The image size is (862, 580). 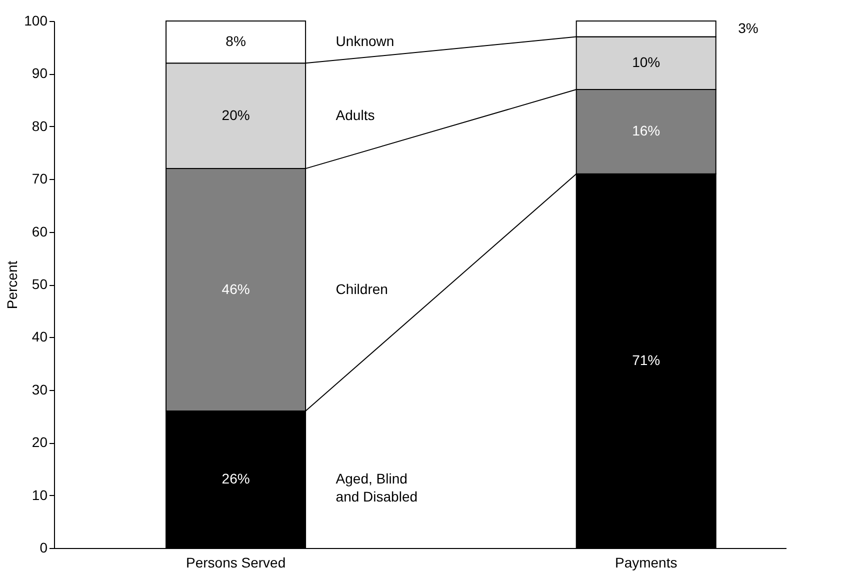 I want to click on text: 71%, so click(x=646, y=360).